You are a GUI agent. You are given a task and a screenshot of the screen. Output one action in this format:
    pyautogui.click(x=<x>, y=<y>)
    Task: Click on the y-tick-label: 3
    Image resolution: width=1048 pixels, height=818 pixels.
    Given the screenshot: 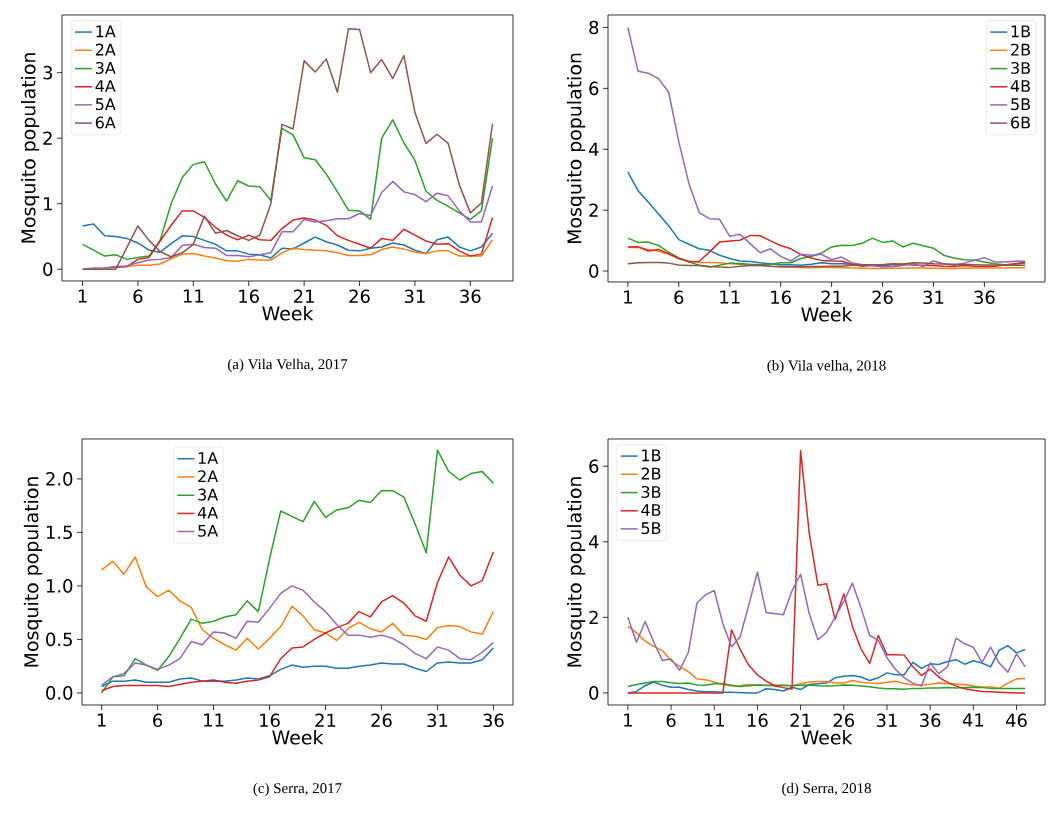 What is the action you would take?
    pyautogui.click(x=48, y=72)
    